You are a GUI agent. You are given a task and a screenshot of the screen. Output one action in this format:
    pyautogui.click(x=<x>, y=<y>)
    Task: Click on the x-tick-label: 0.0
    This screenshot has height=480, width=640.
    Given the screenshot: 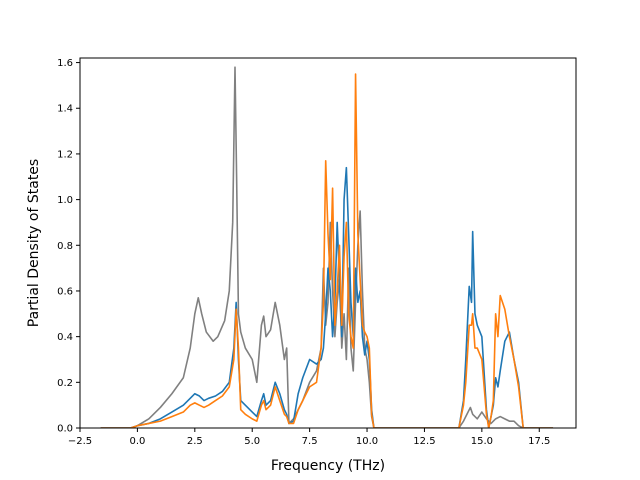 What is the action you would take?
    pyautogui.click(x=137, y=441)
    